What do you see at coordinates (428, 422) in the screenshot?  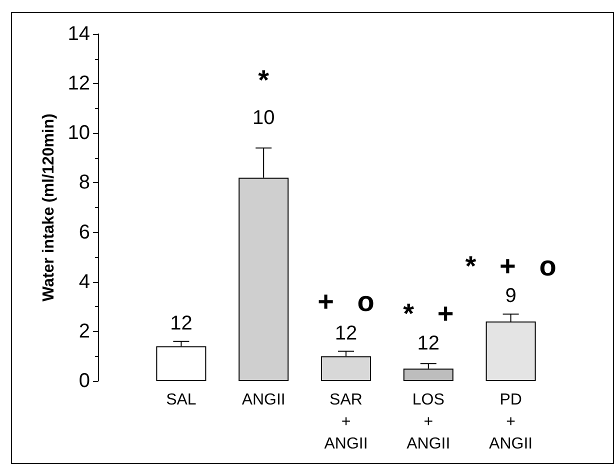 I see `x-tick-label: LOS + ANGII` at bounding box center [428, 422].